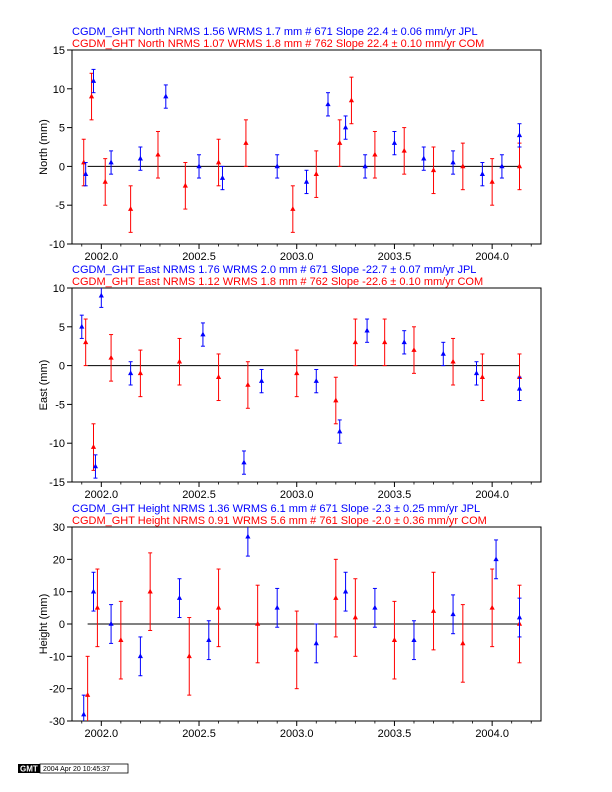  Describe the element at coordinates (59, 593) in the screenshot. I see `height-y-tick-label: 10` at that location.